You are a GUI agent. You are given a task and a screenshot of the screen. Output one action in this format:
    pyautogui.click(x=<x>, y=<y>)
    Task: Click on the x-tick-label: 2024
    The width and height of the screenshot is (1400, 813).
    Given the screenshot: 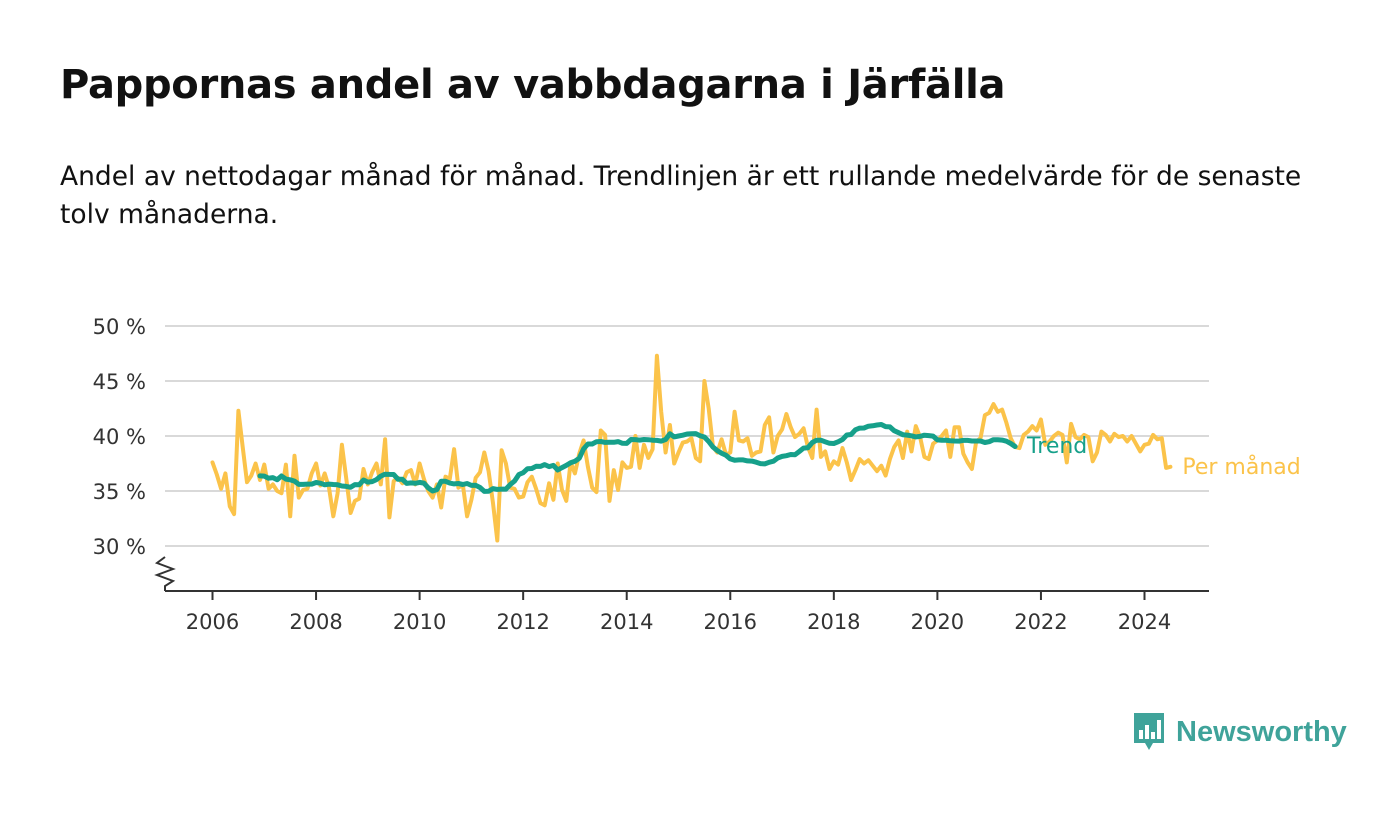 What is the action you would take?
    pyautogui.click(x=1144, y=622)
    